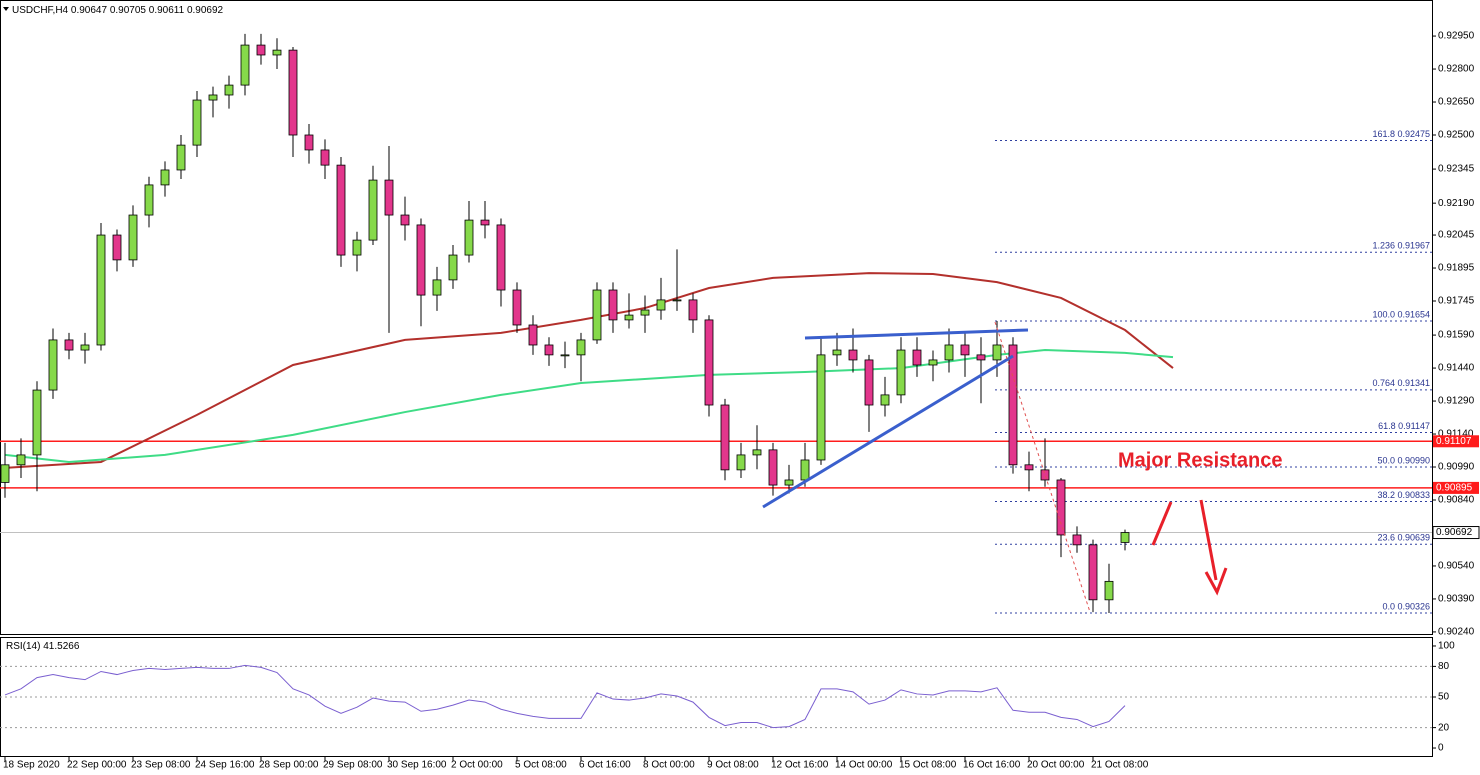 This screenshot has height=775, width=1480. I want to click on symbol: USDCHF,H4, so click(40, 10).